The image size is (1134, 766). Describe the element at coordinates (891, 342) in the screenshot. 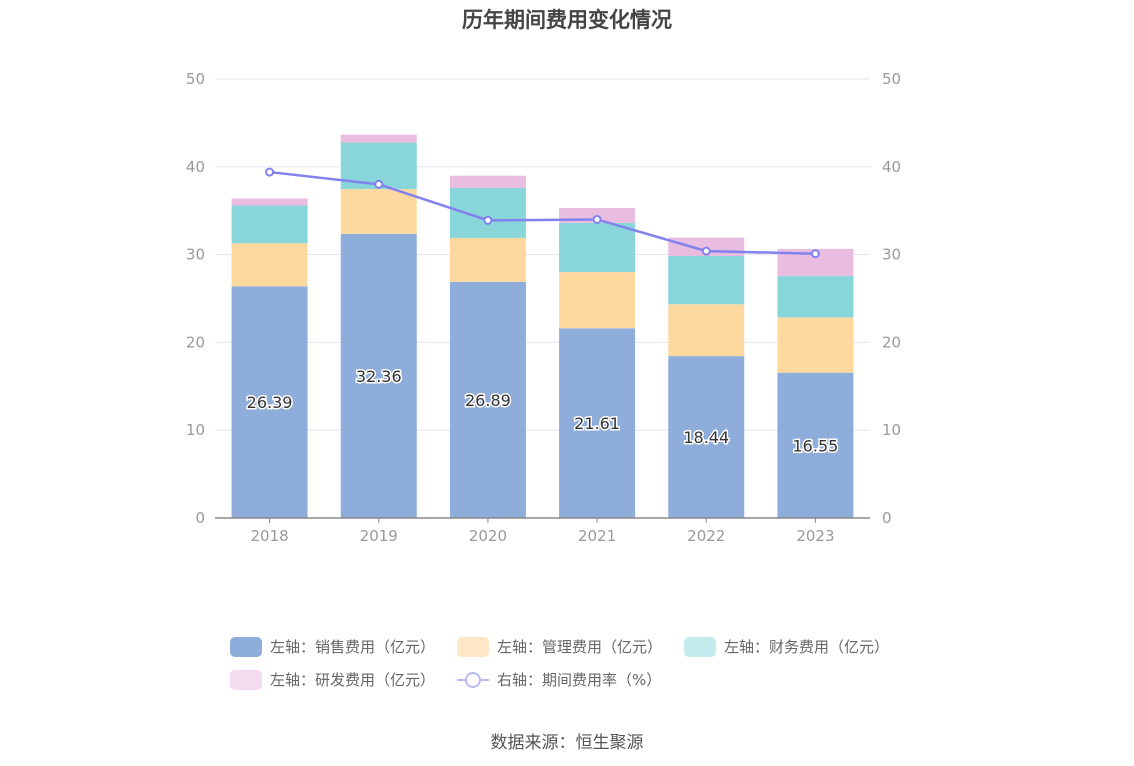

I see `right-tick-label: 20` at that location.